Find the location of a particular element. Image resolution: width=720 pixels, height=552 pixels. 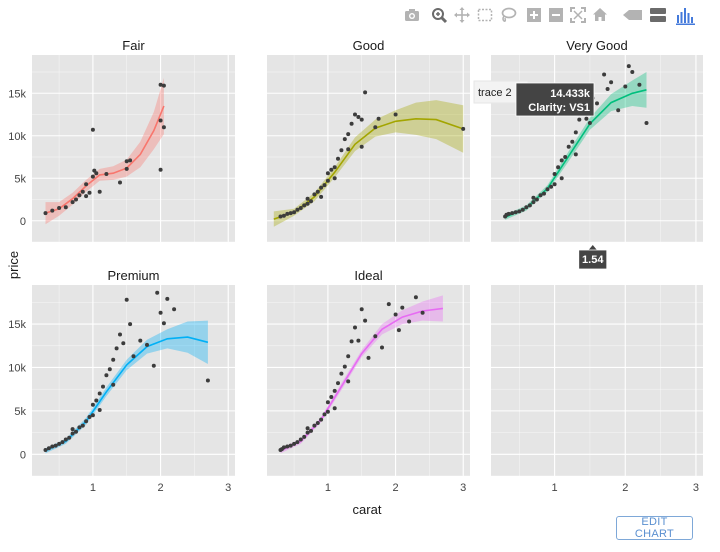

camera-icon is located at coordinates (412, 18).